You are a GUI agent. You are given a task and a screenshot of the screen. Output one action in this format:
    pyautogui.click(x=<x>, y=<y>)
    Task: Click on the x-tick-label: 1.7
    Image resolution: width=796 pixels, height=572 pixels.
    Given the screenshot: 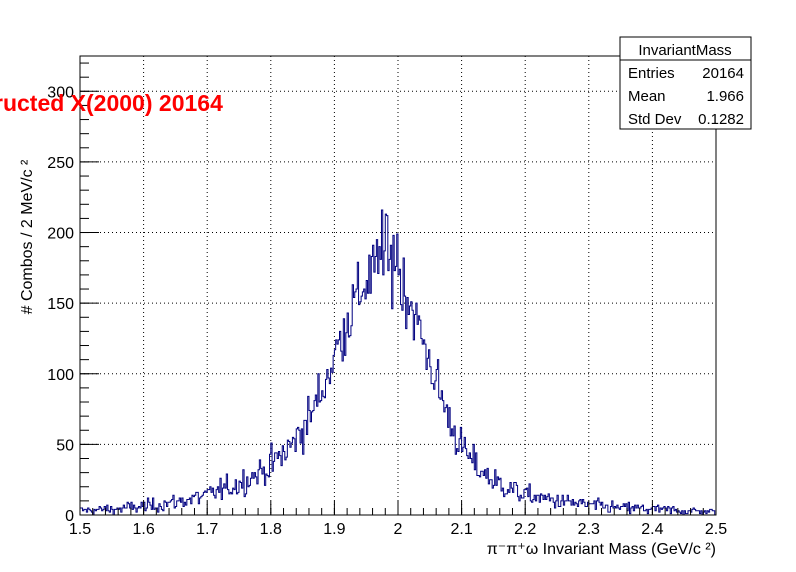 What is the action you would take?
    pyautogui.click(x=207, y=529)
    